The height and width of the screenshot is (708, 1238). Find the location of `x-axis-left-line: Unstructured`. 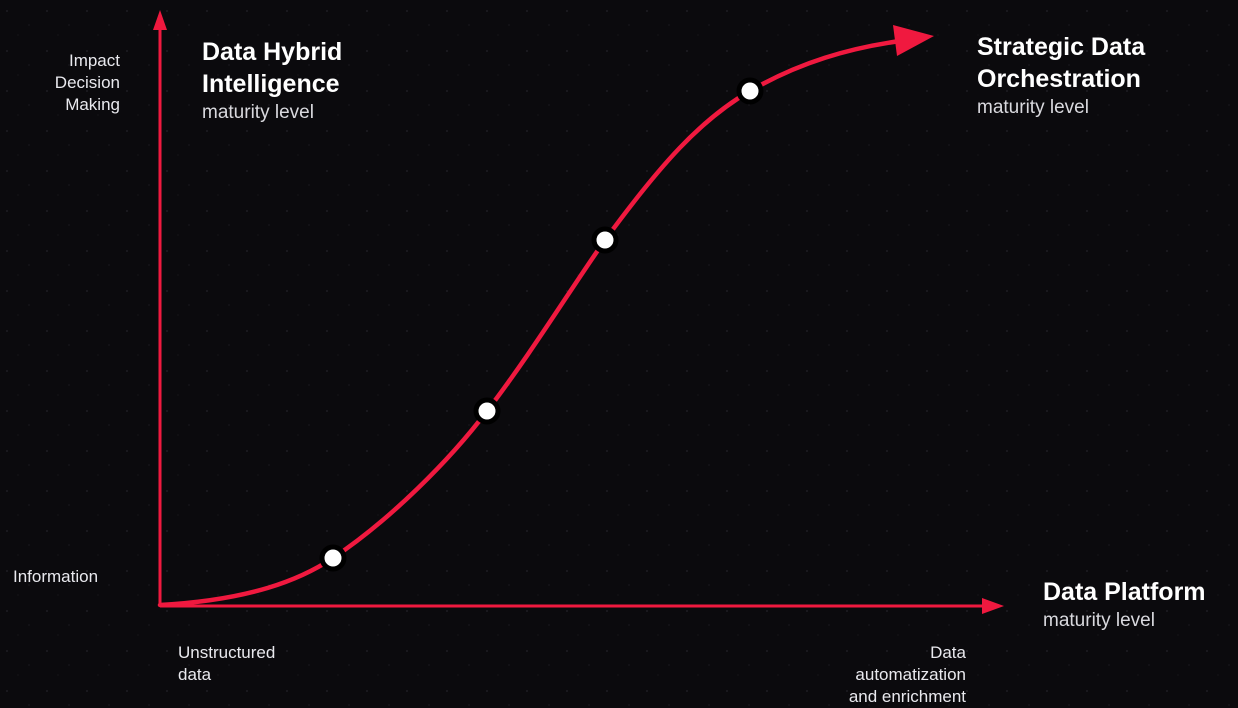

x-axis-left-line: Unstructured is located at coordinates (227, 652).